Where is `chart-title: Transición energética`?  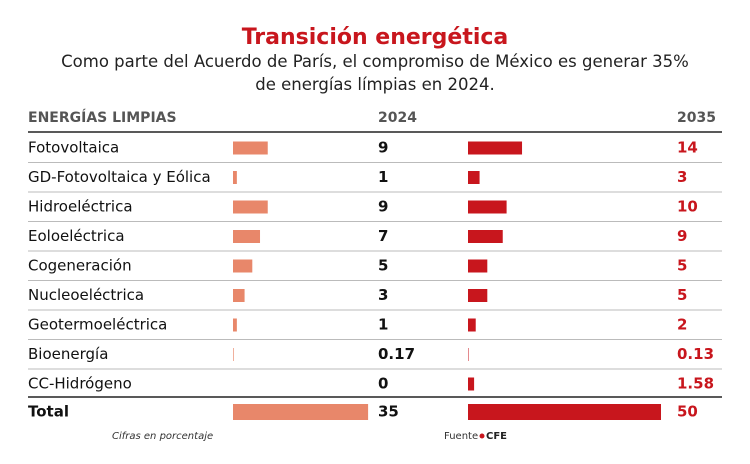
chart-title: Transición energética is located at coordinates (375, 37).